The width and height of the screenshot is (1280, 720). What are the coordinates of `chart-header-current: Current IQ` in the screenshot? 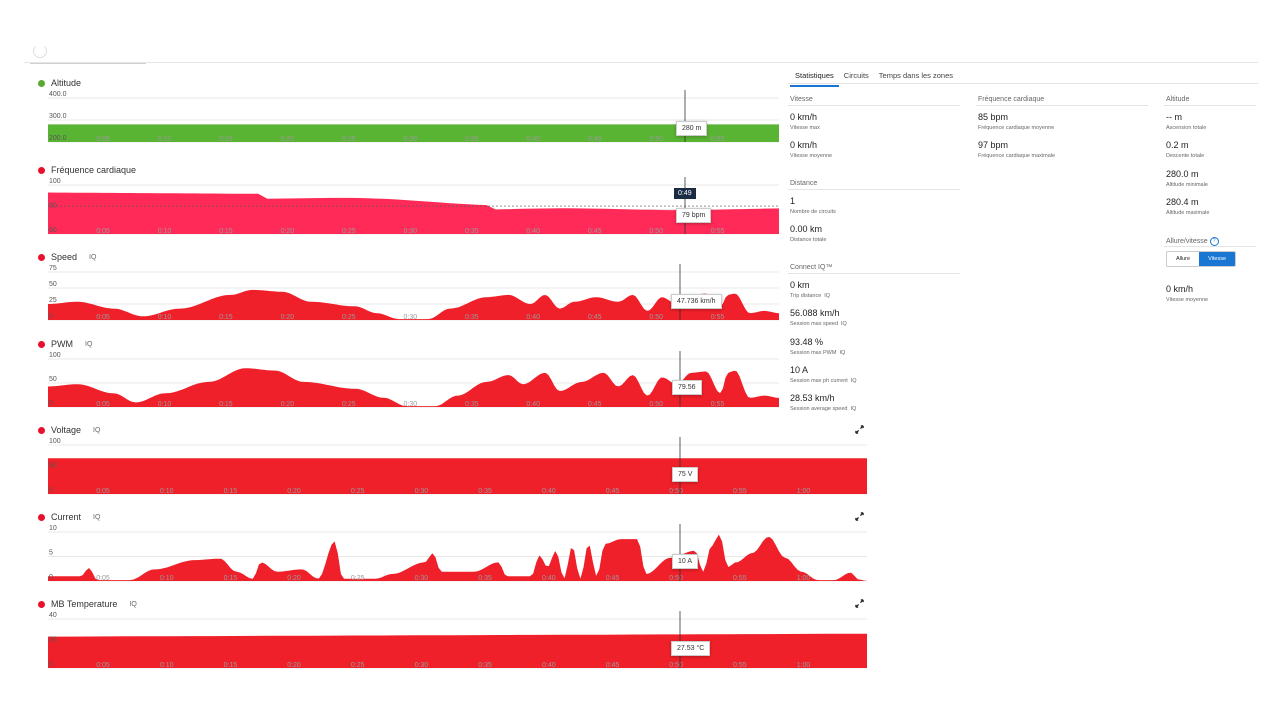 It's located at (69, 517).